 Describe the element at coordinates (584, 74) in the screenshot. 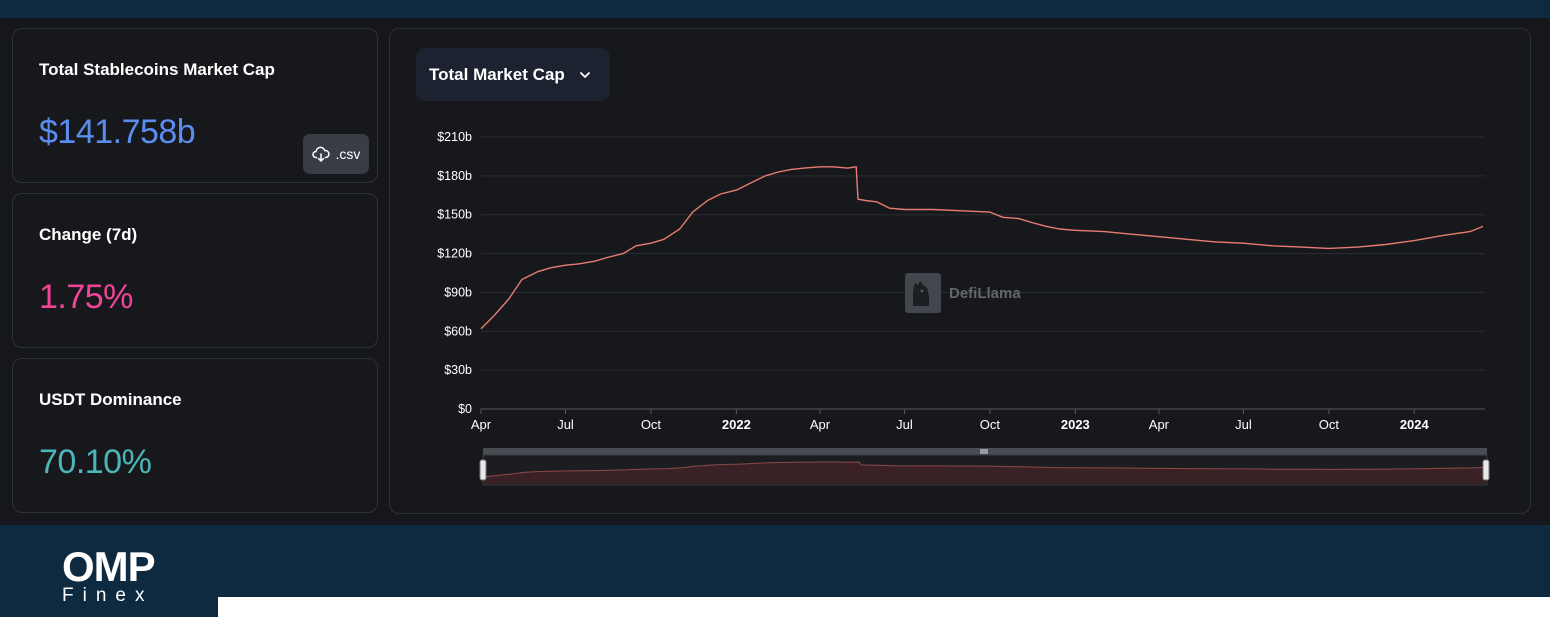

I see `chevron-down-icon` at that location.